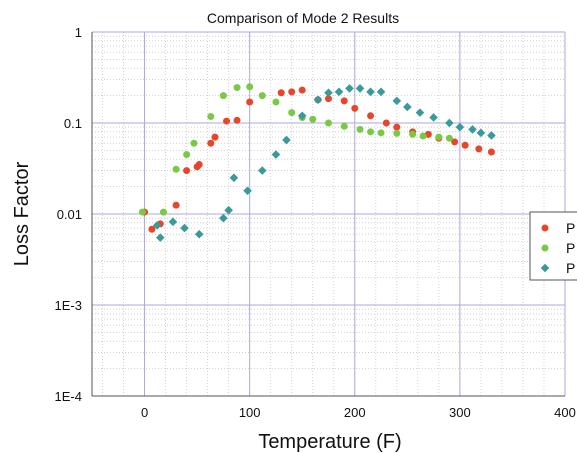  I want to click on y-tick-label-0: 1E-4, so click(68, 396).